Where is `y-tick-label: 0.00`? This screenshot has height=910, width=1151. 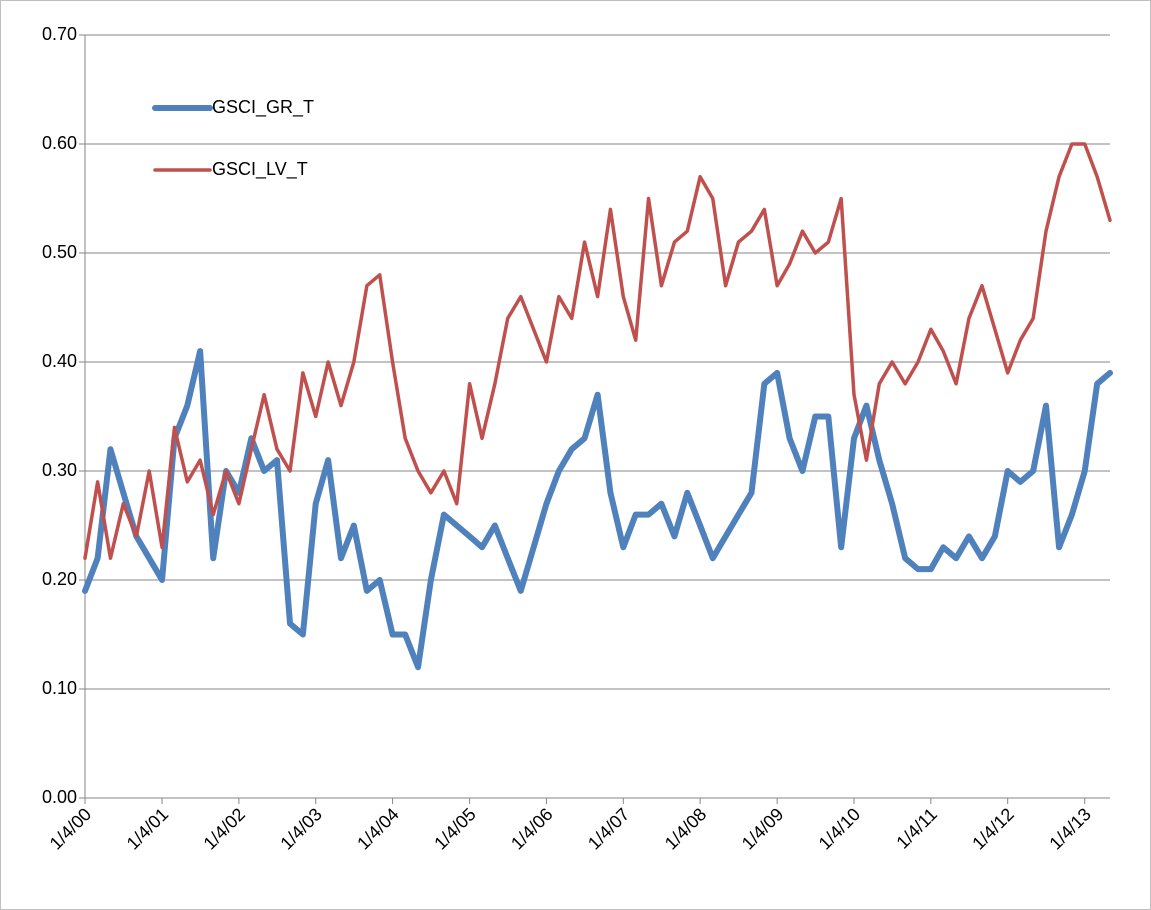
y-tick-label: 0.00 is located at coordinates (59, 797).